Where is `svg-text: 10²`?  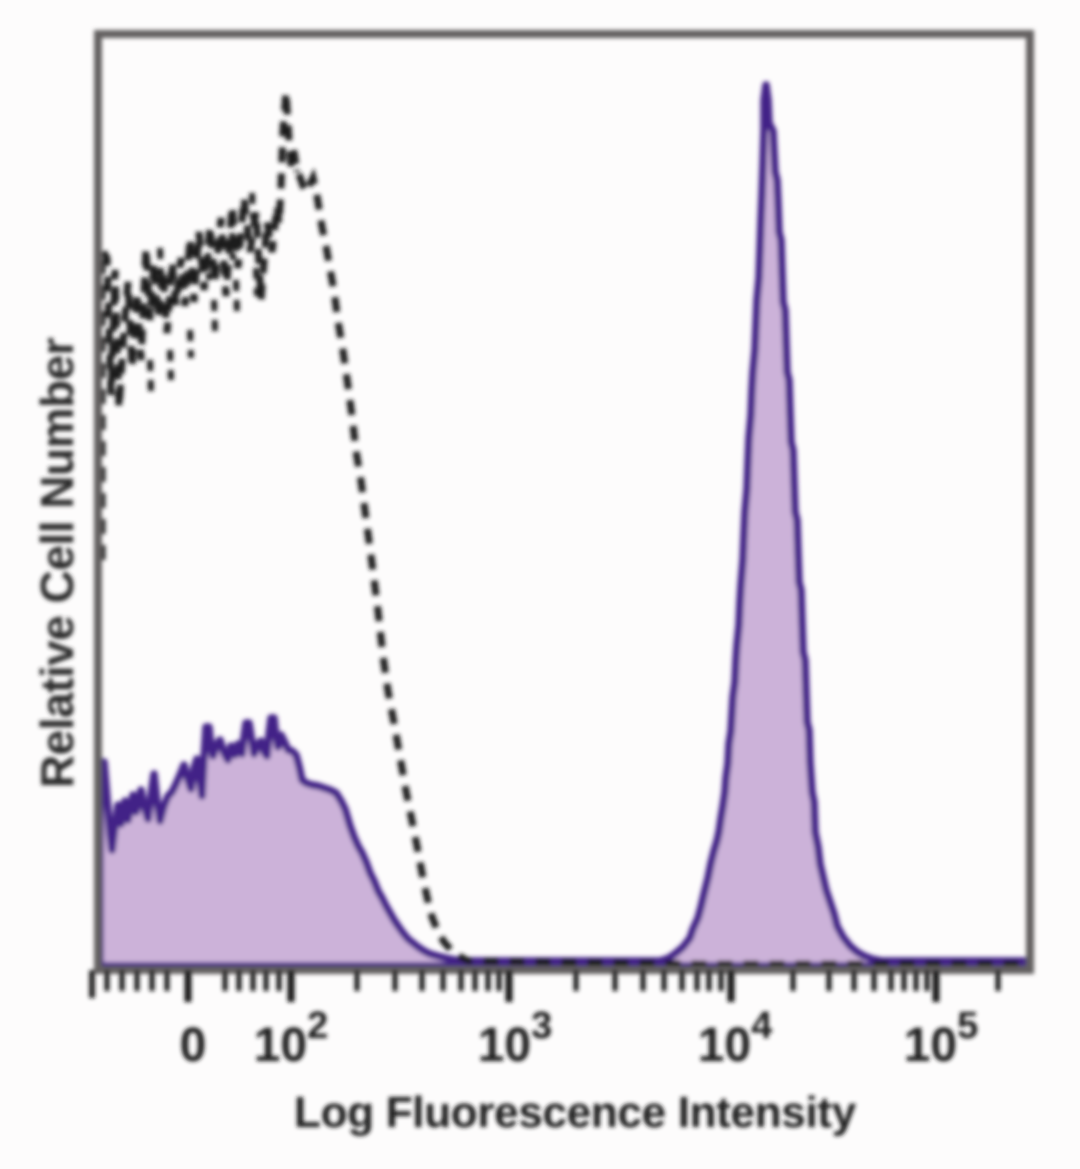 svg-text: 10² is located at coordinates (291, 1038).